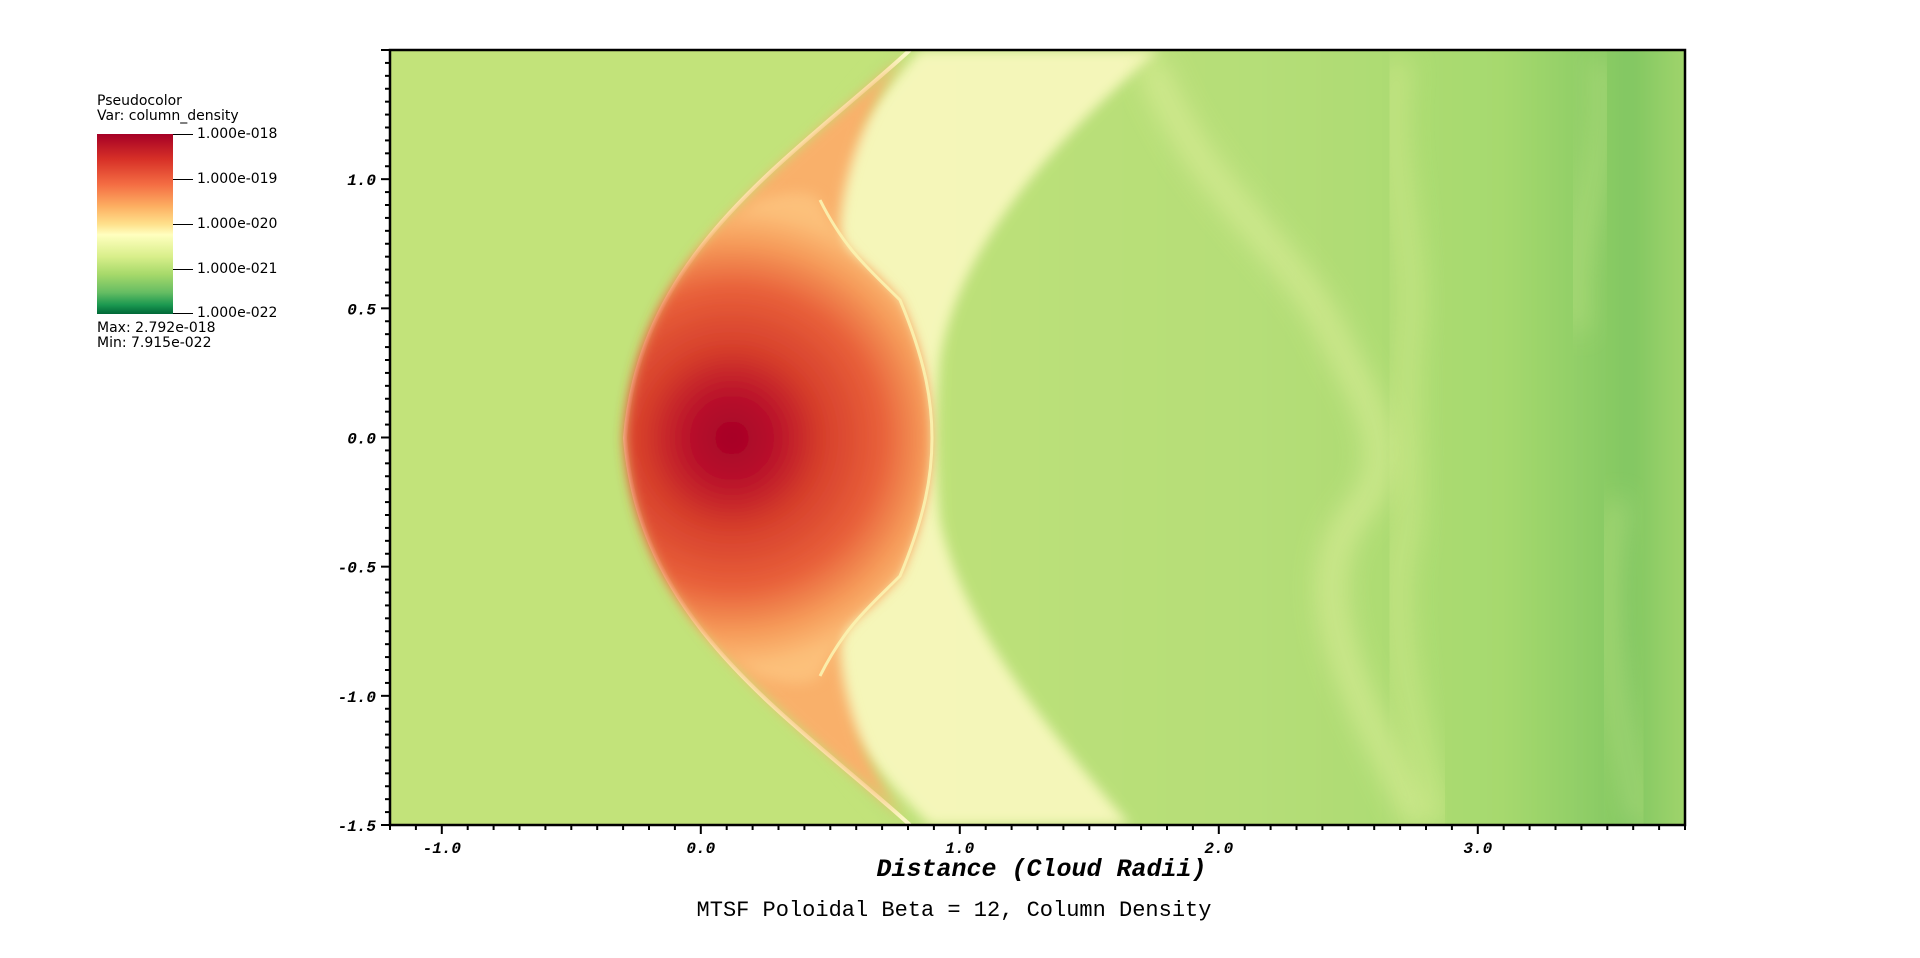 This screenshot has width=1920, height=958. What do you see at coordinates (1218, 849) in the screenshot?
I see `x-tick-label: 2.0` at bounding box center [1218, 849].